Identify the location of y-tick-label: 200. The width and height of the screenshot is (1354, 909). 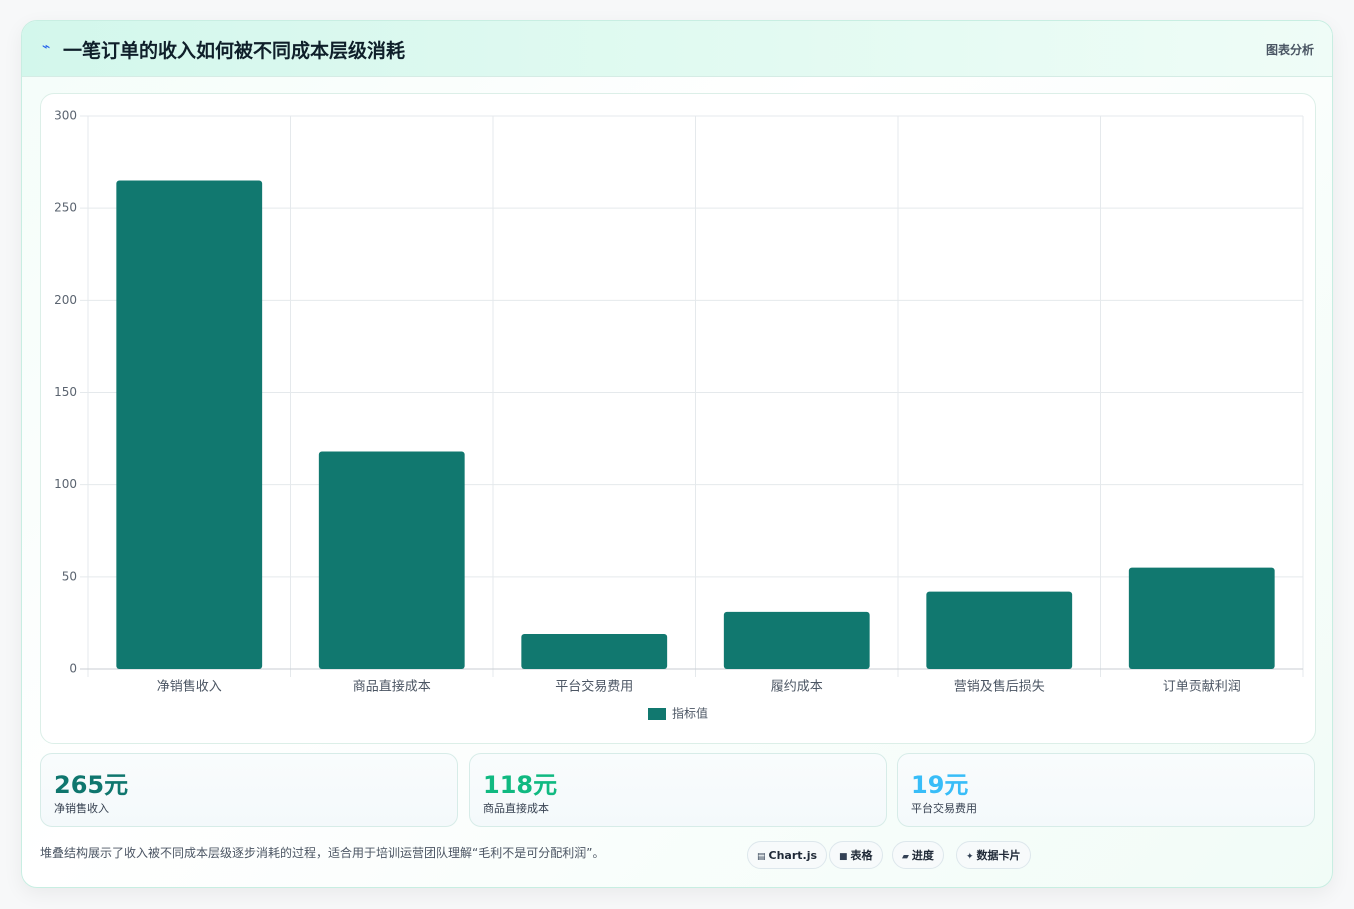
(65, 300).